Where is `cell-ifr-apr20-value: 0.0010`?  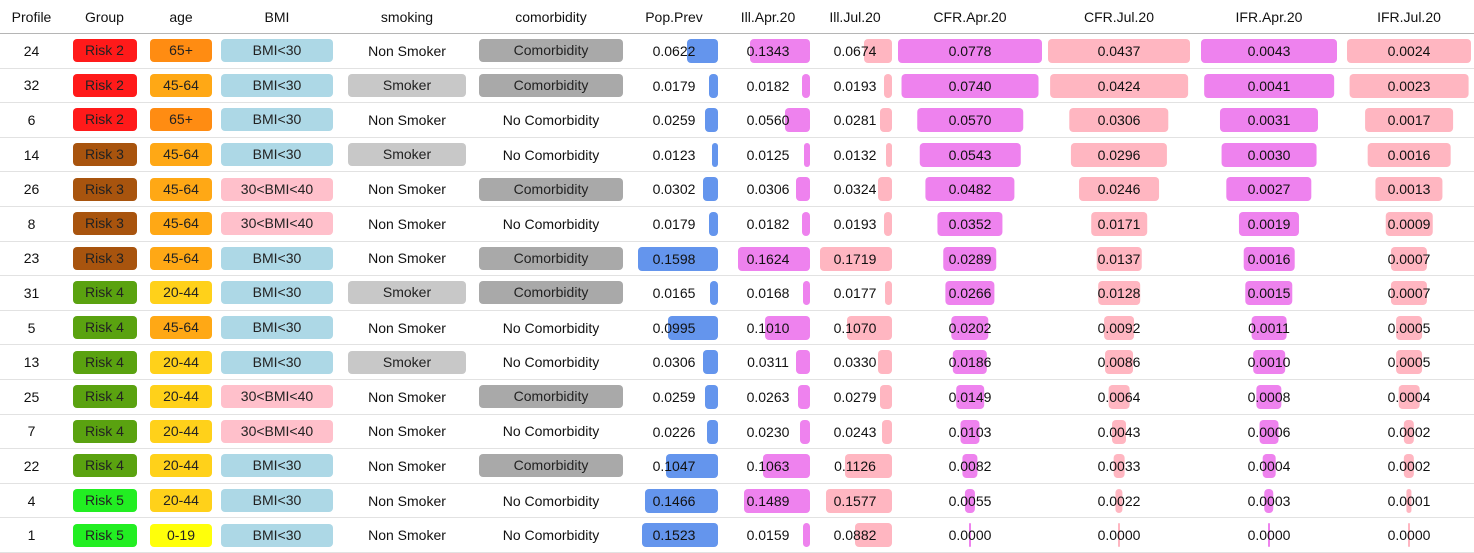 cell-ifr-apr20-value: 0.0010 is located at coordinates (1269, 362).